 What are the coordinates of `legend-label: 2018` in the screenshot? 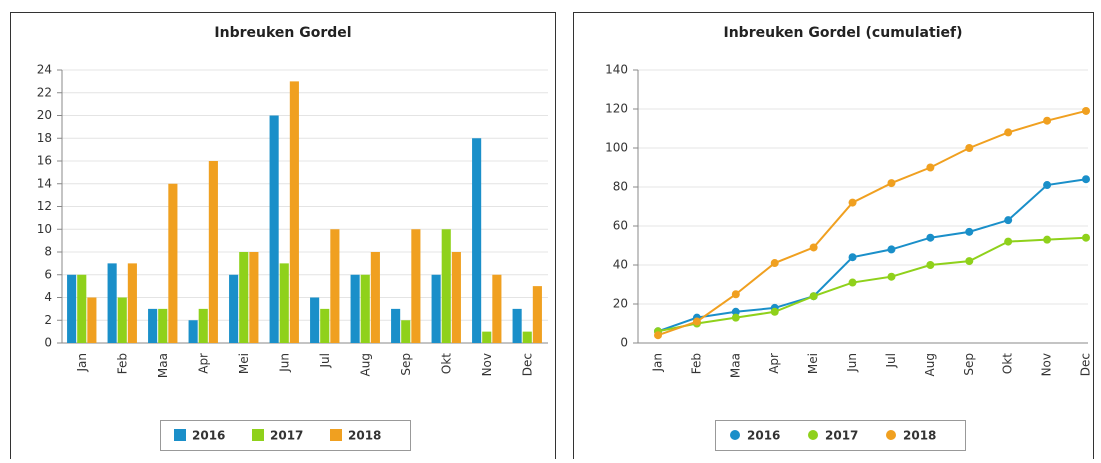 It's located at (919, 436).